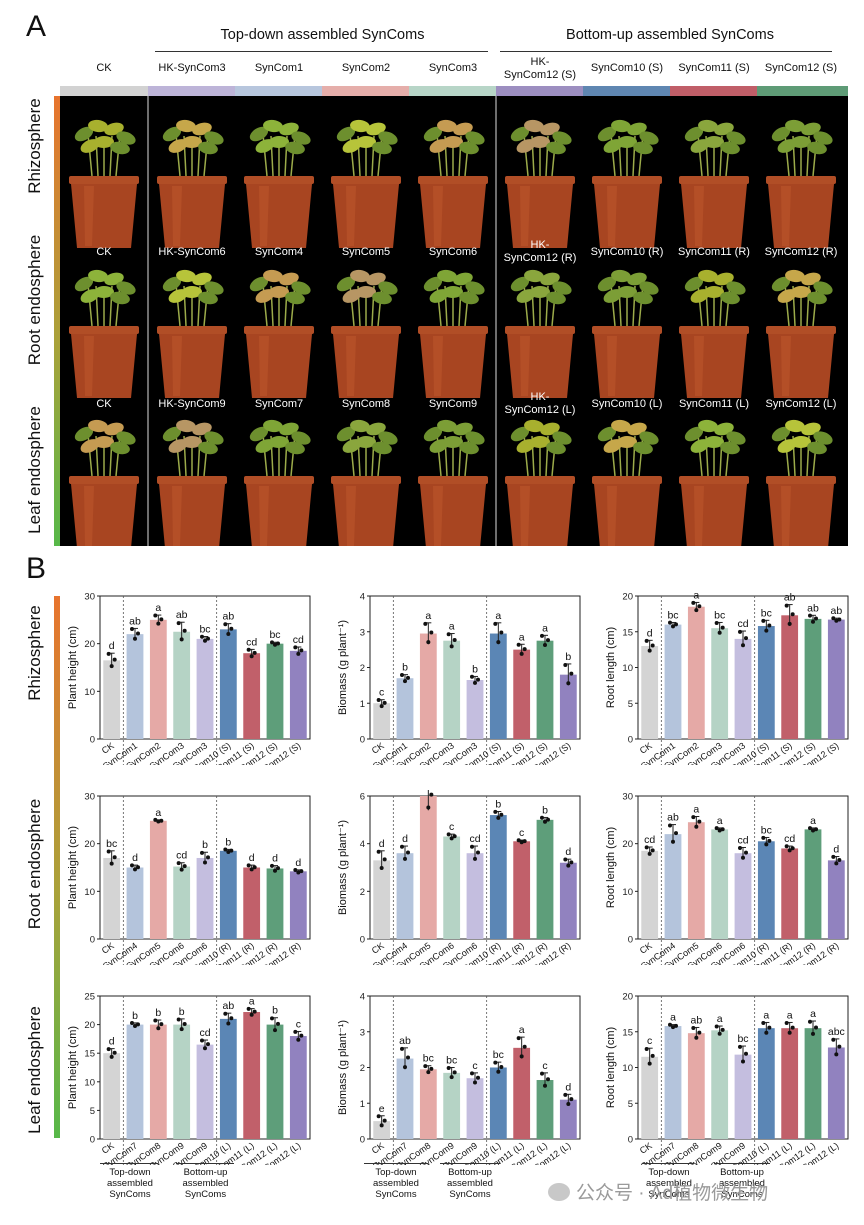 This screenshot has width=864, height=1225. What do you see at coordinates (104, 183) in the screenshot?
I see `plant-pot-r0-c0` at bounding box center [104, 183].